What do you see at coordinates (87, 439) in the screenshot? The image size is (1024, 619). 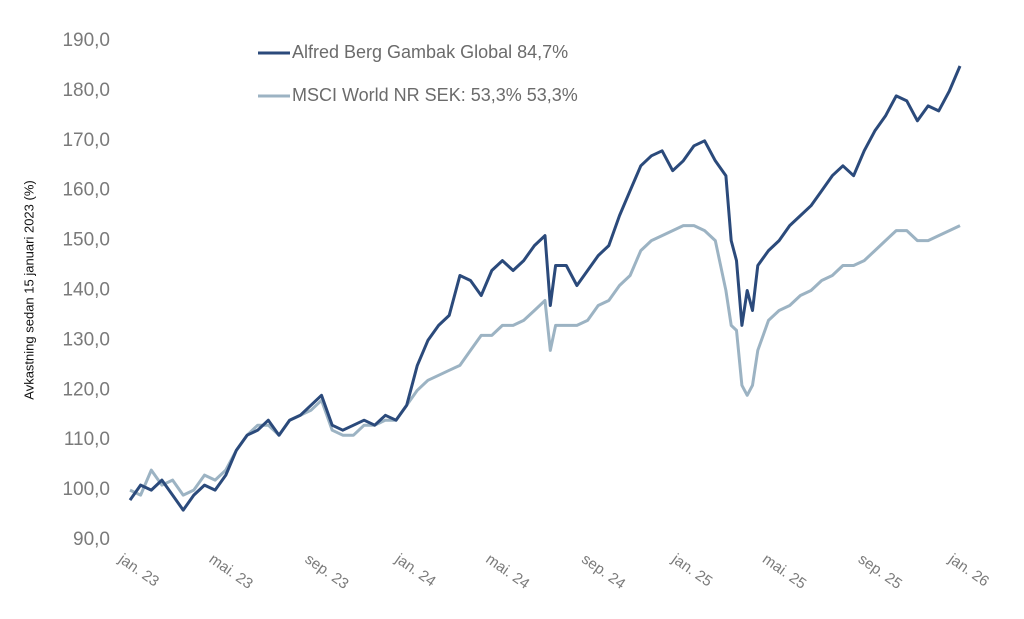 I see `y-tick-label: 110,0` at bounding box center [87, 439].